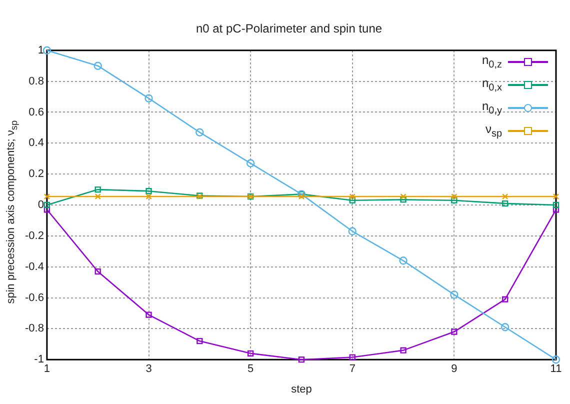 The image size is (570, 404). I want to click on chart-title: n0 at pC-Polarimeter and spin tune, so click(289, 29).